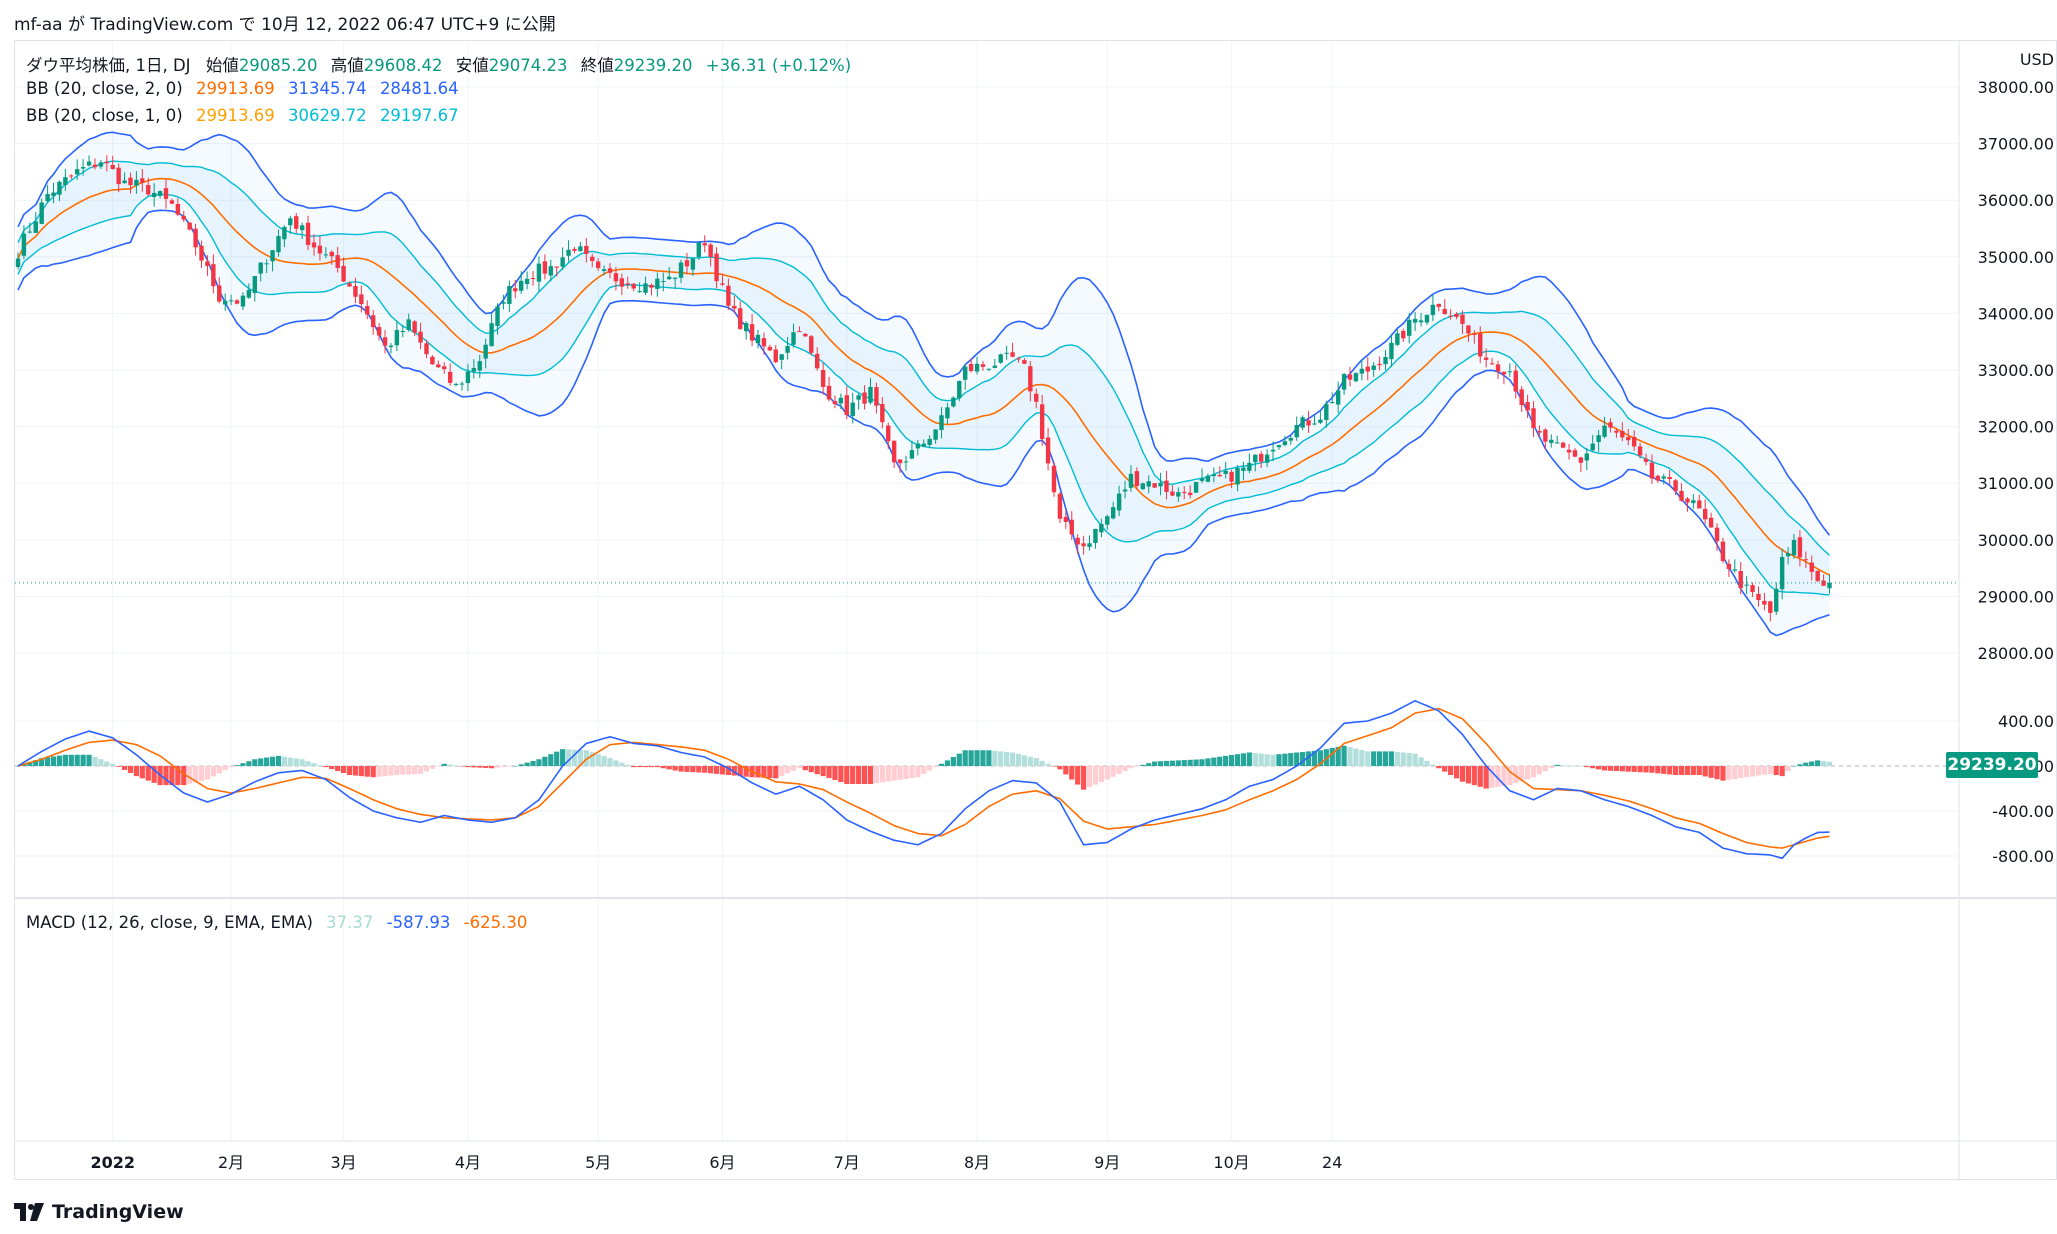  I want to click on bb2-label: BB (20, close, 2, 0), so click(104, 88).